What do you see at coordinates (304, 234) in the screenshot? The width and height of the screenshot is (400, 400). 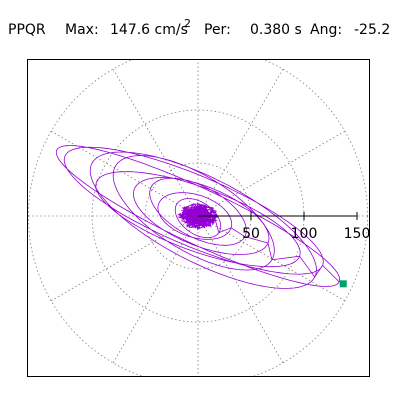 I see `radial-tick-label-100: 100` at bounding box center [304, 234].